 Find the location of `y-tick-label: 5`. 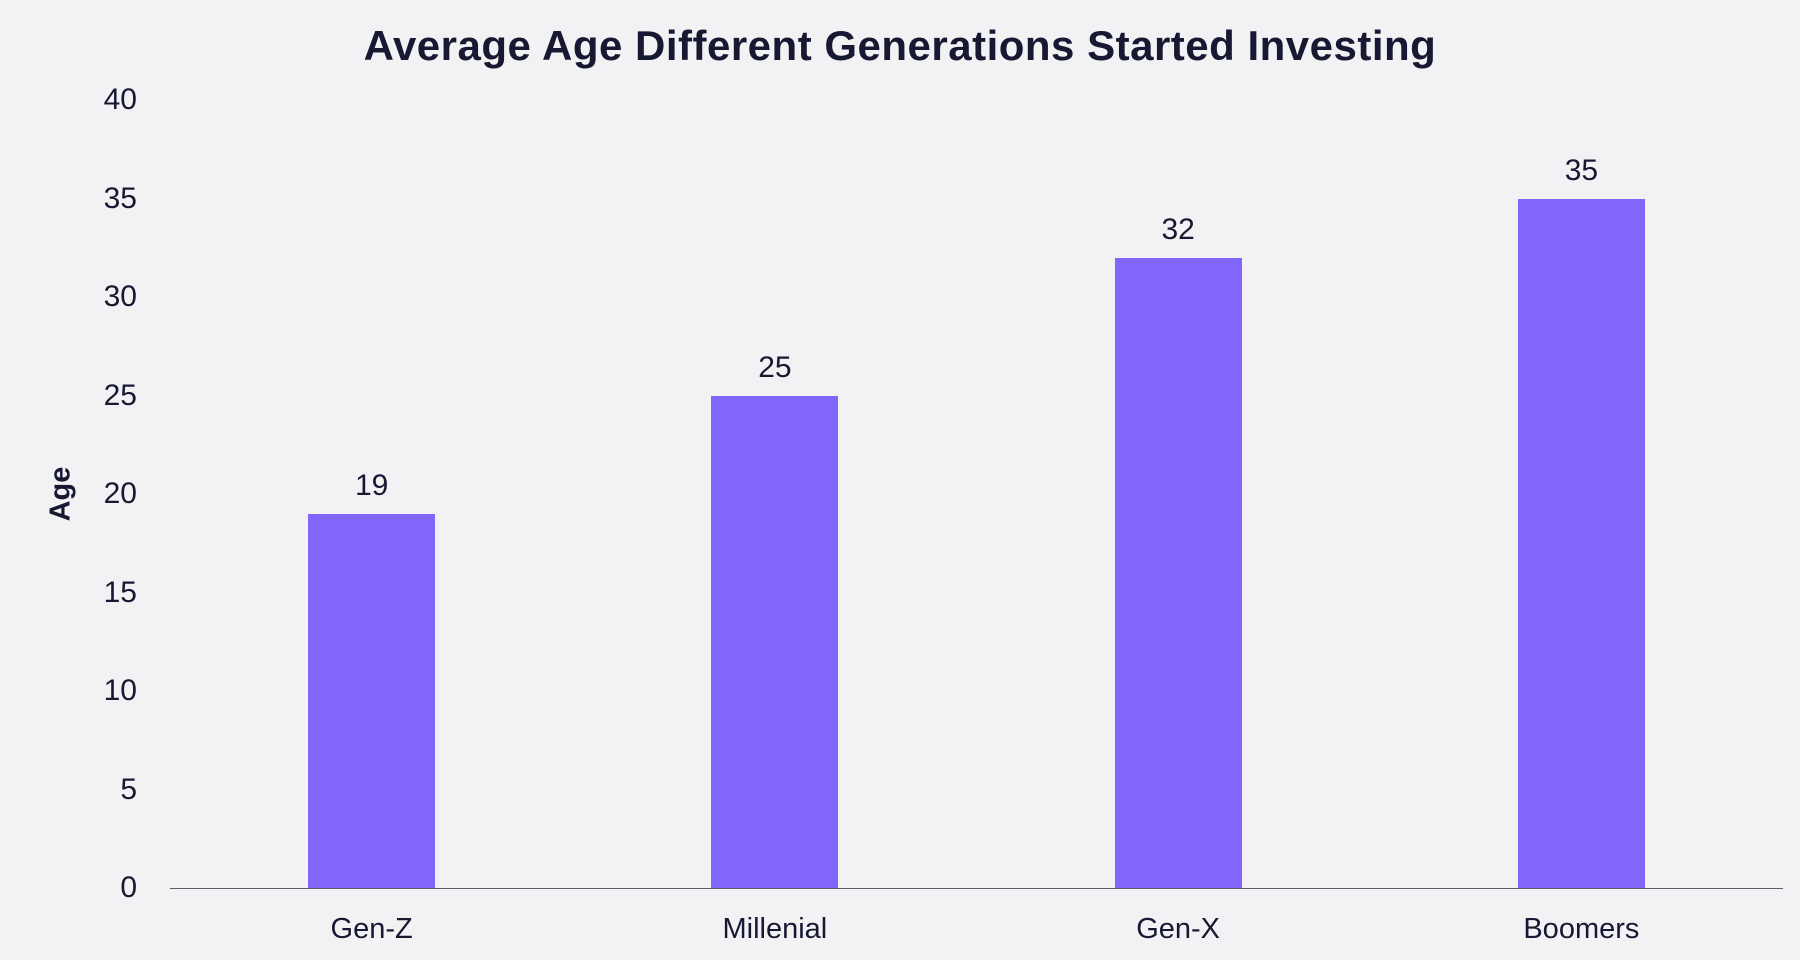

y-tick-label: 5 is located at coordinates (128, 789).